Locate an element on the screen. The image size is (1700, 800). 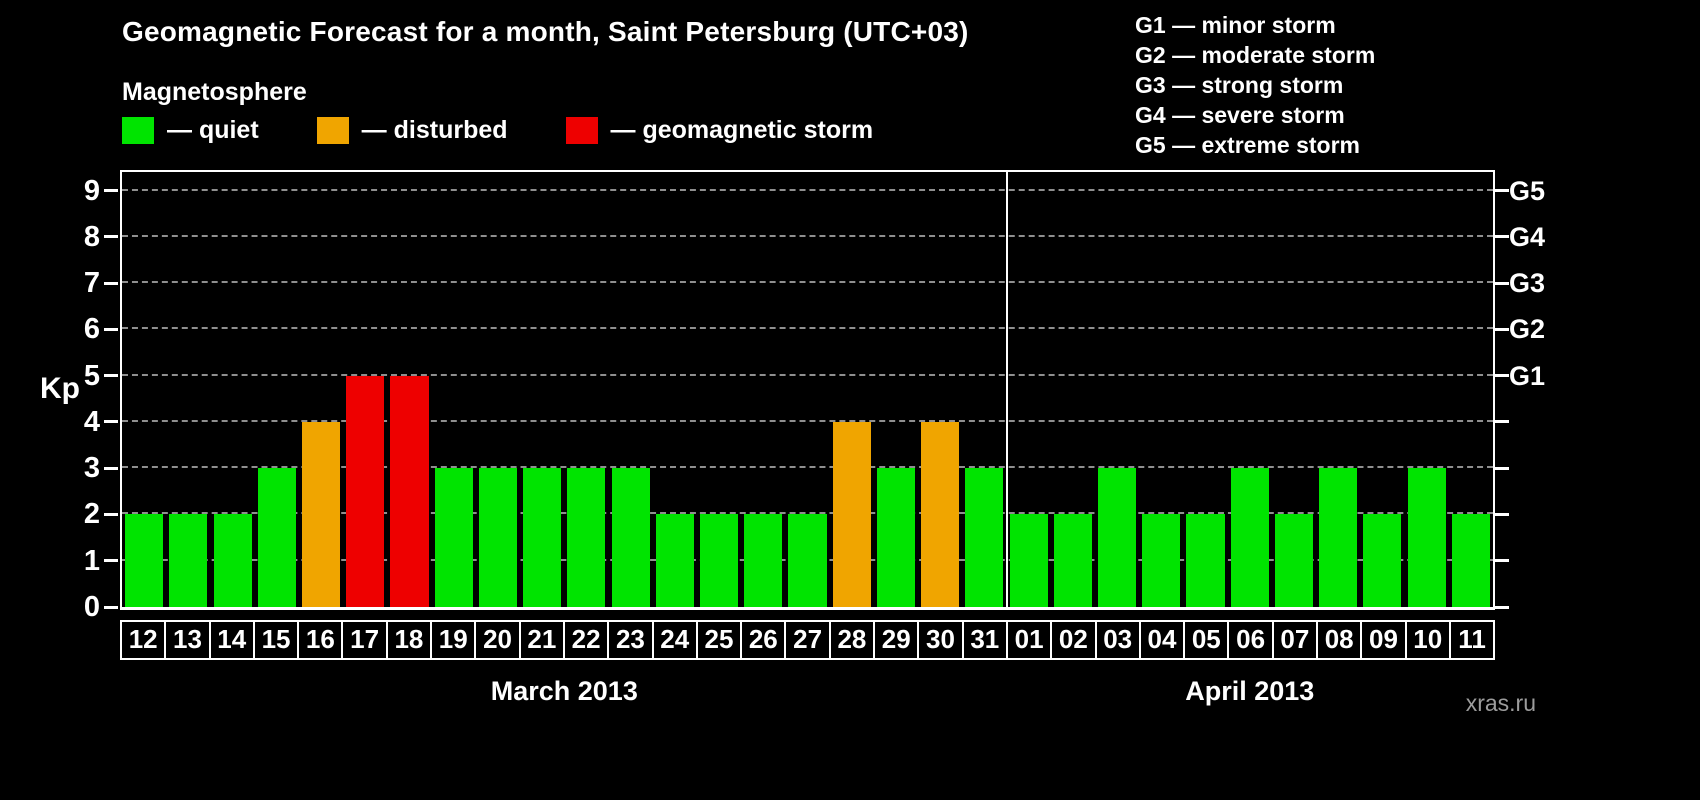
day-cell-15: 15 is located at coordinates (276, 640).